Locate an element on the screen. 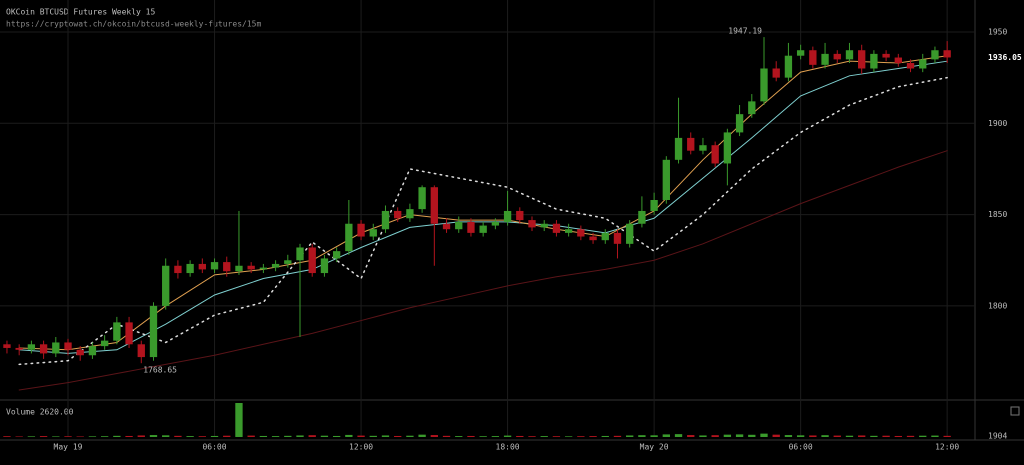 Image resolution: width=1024 pixels, height=465 pixels. panel-close-icon is located at coordinates (1015, 411).